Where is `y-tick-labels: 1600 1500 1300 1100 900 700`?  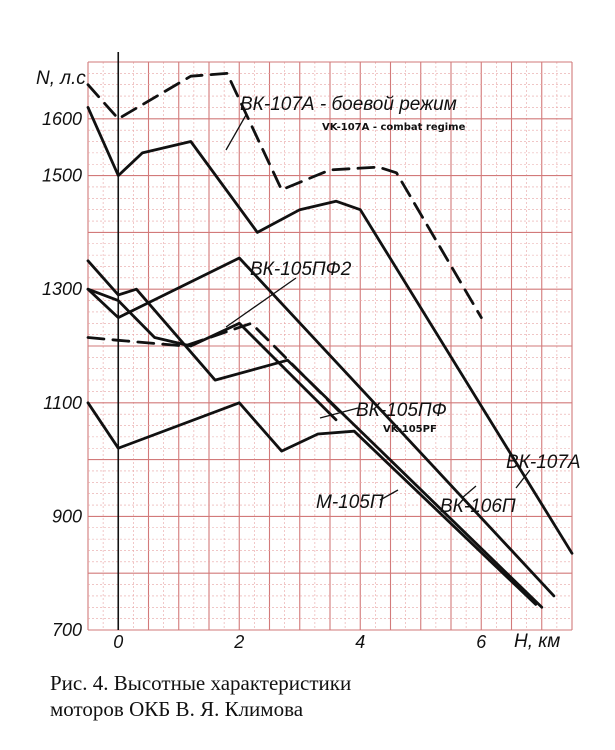 y-tick-labels: 1600 1500 1300 1100 900 700 is located at coordinates (62, 374).